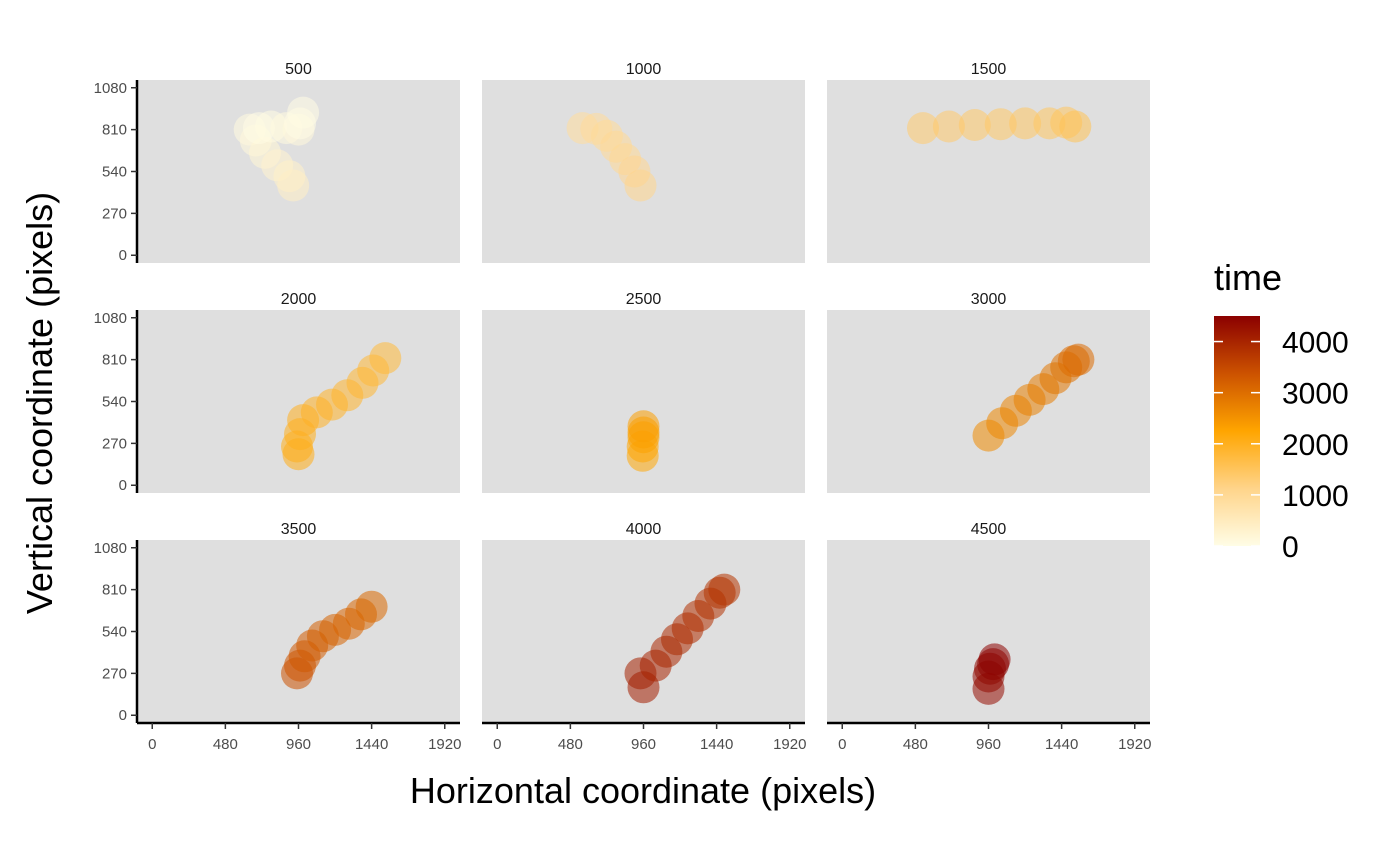 Image resolution: width=1400 pixels, height=866 pixels. Describe the element at coordinates (1315, 343) in the screenshot. I see `legend-label: 4000` at that location.